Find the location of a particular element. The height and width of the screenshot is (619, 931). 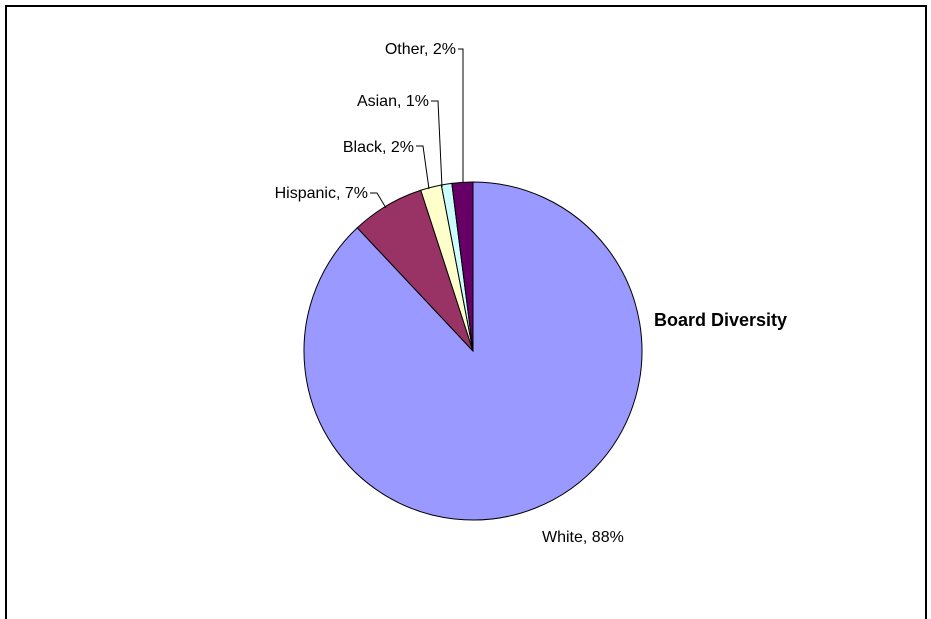

slice-label-asian: Asian, 1% is located at coordinates (393, 101).